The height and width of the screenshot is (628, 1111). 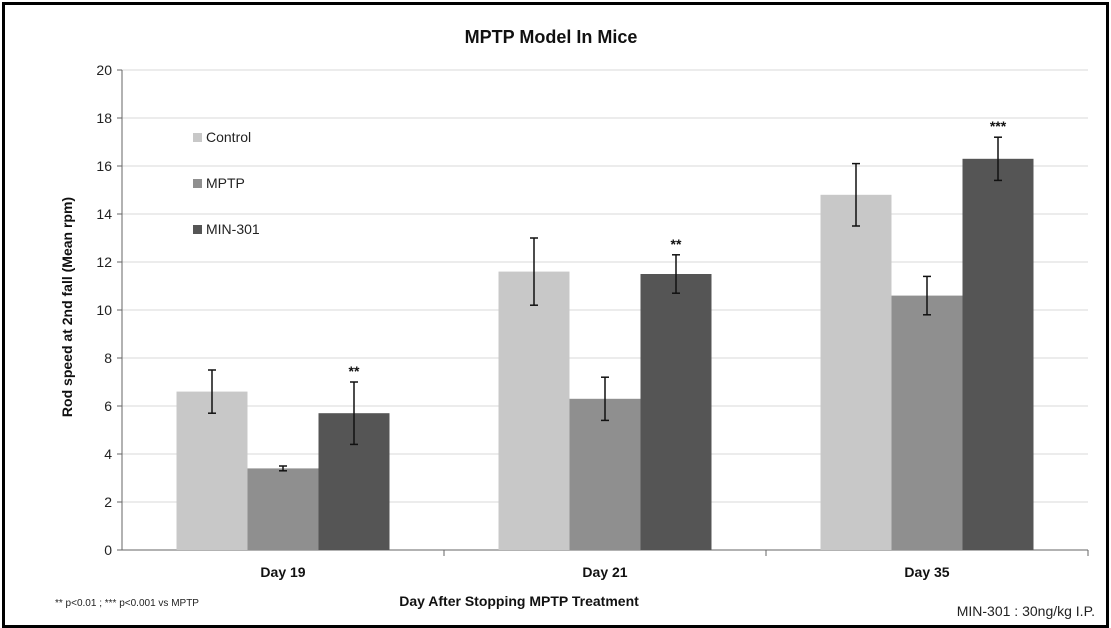 What do you see at coordinates (108, 358) in the screenshot?
I see `y-tick-label: 8` at bounding box center [108, 358].